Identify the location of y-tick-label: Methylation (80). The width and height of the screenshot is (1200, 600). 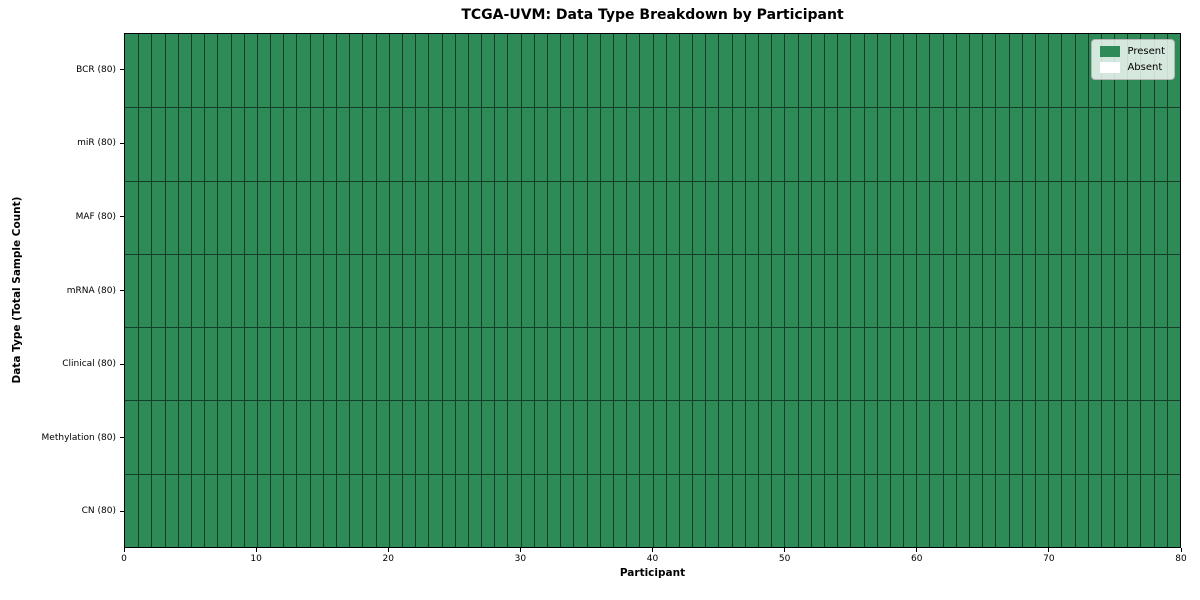
(78, 437).